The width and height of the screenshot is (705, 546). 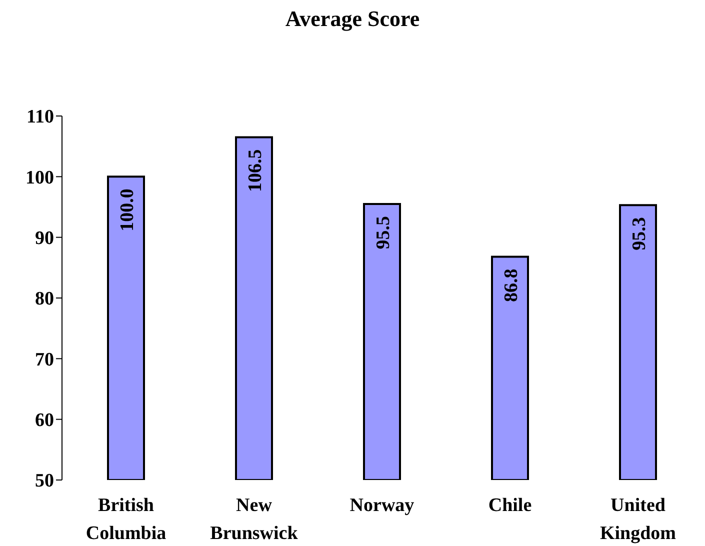 I want to click on data-label: 95.5, so click(x=383, y=233).